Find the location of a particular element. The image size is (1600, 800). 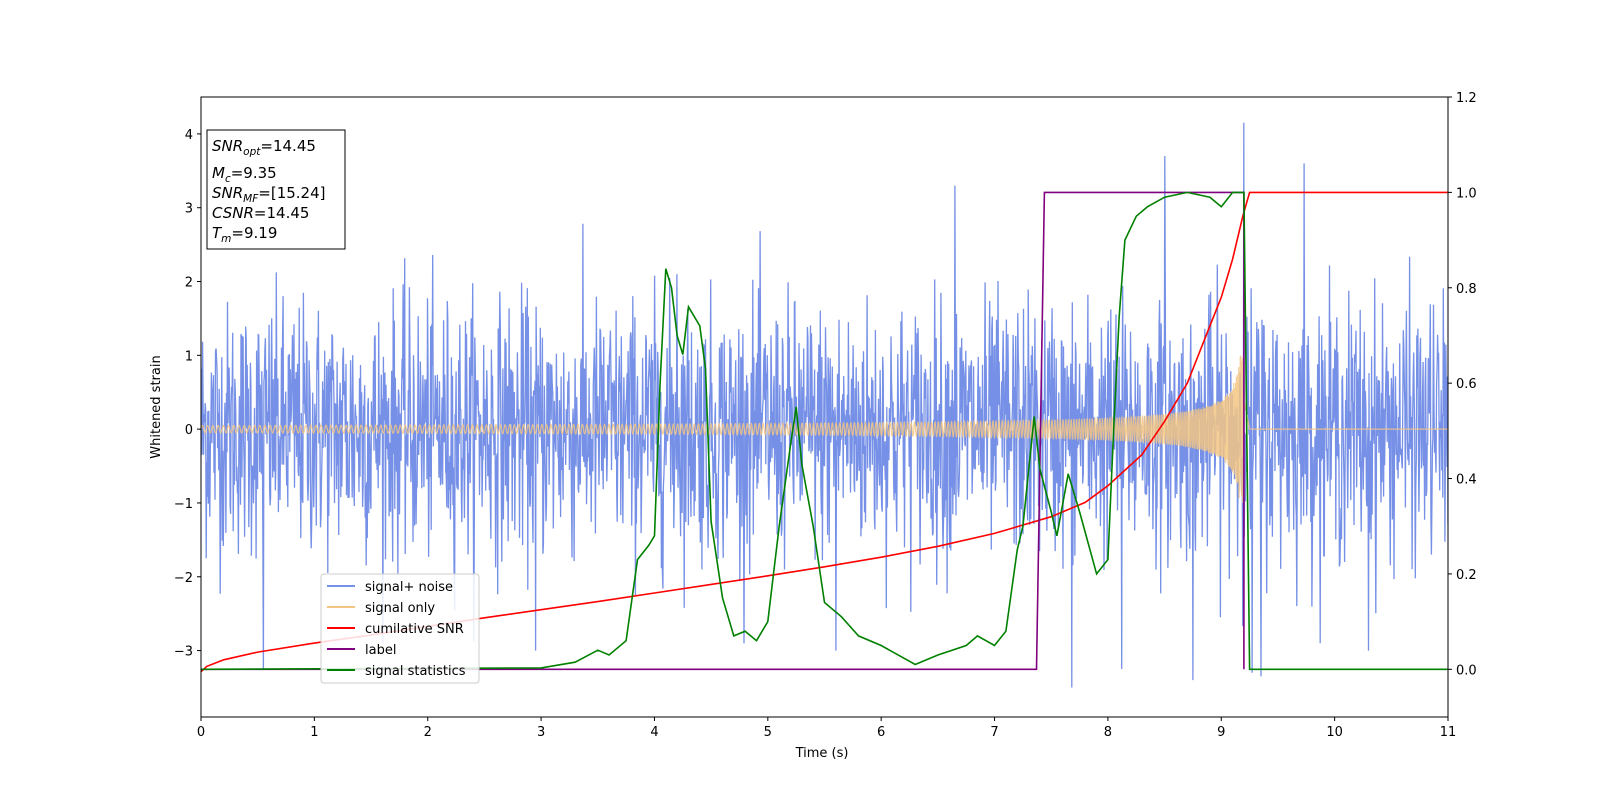

x-tick-label: 6 is located at coordinates (881, 732).